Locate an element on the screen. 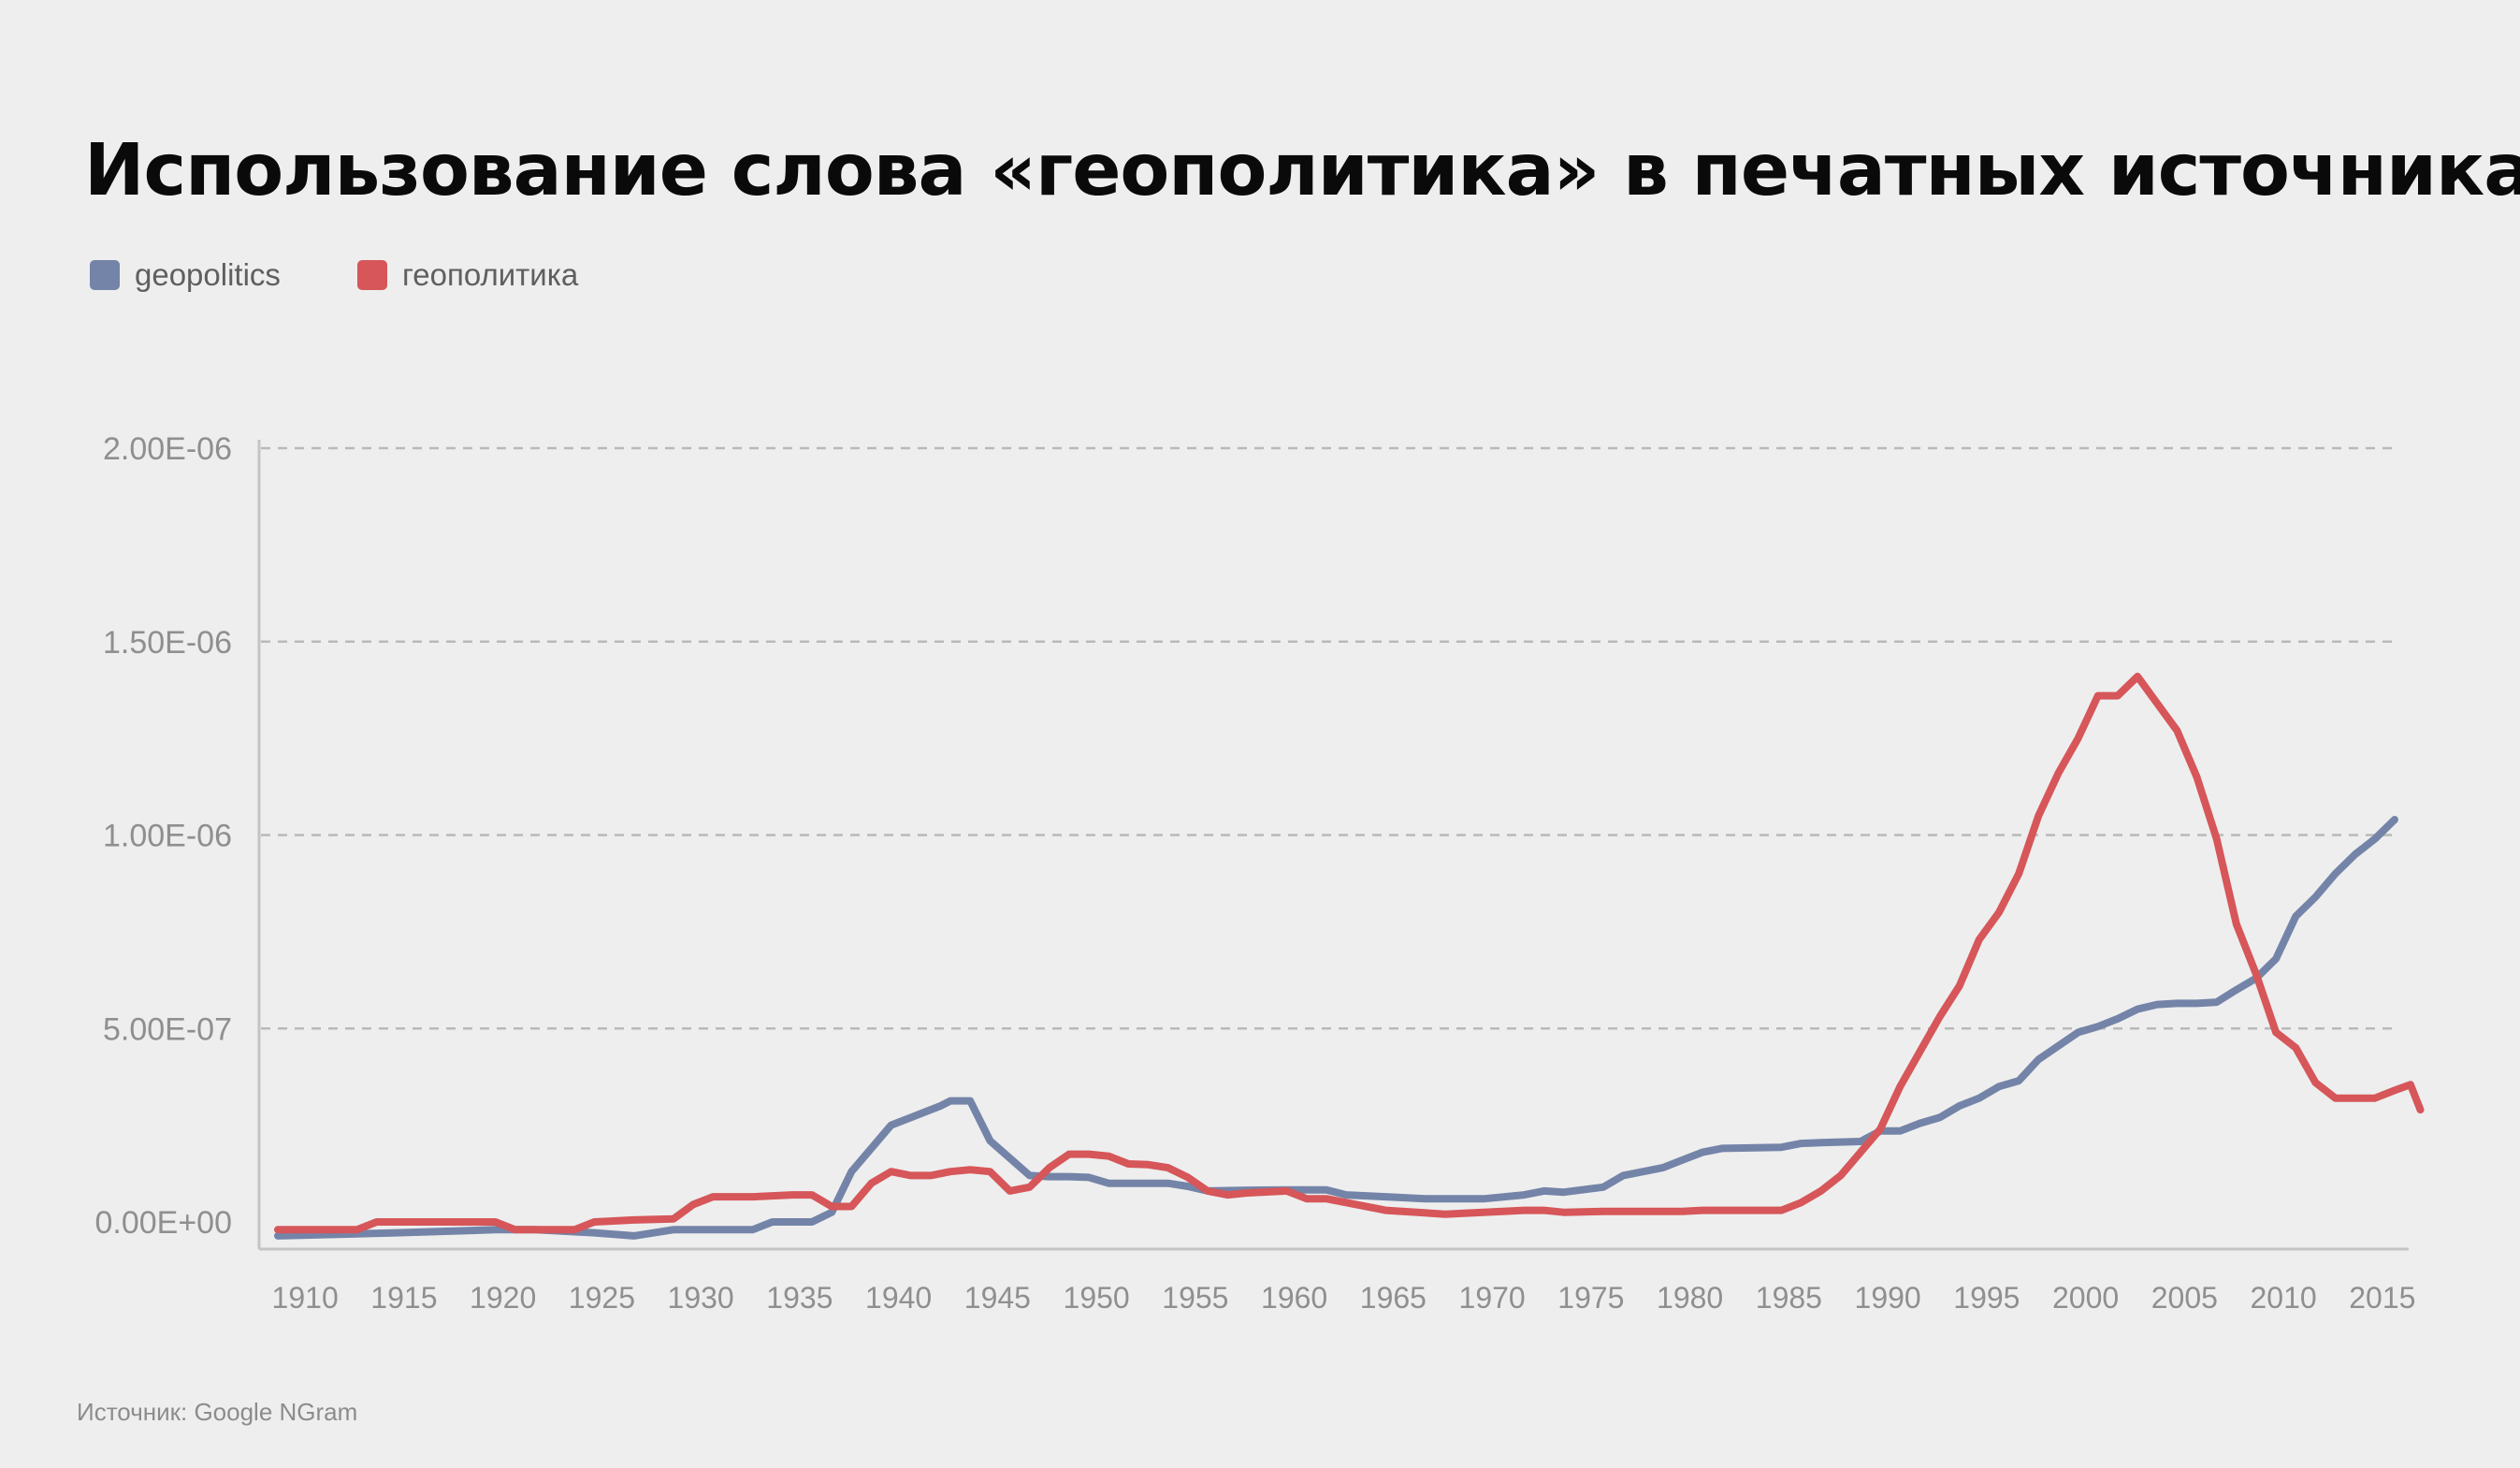  x-tick-label-1920: 1920 is located at coordinates (503, 1298).